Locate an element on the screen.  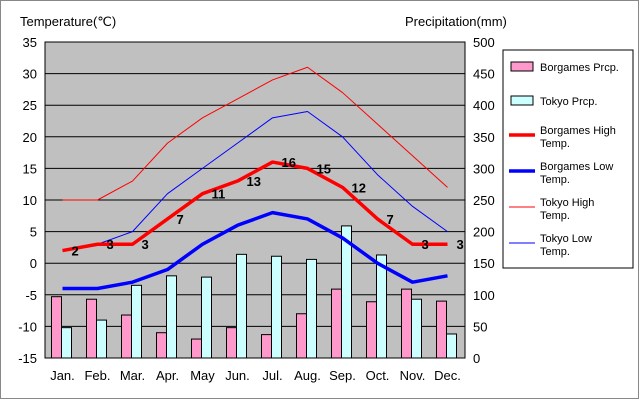
data-label: 16 is located at coordinates (289, 162).